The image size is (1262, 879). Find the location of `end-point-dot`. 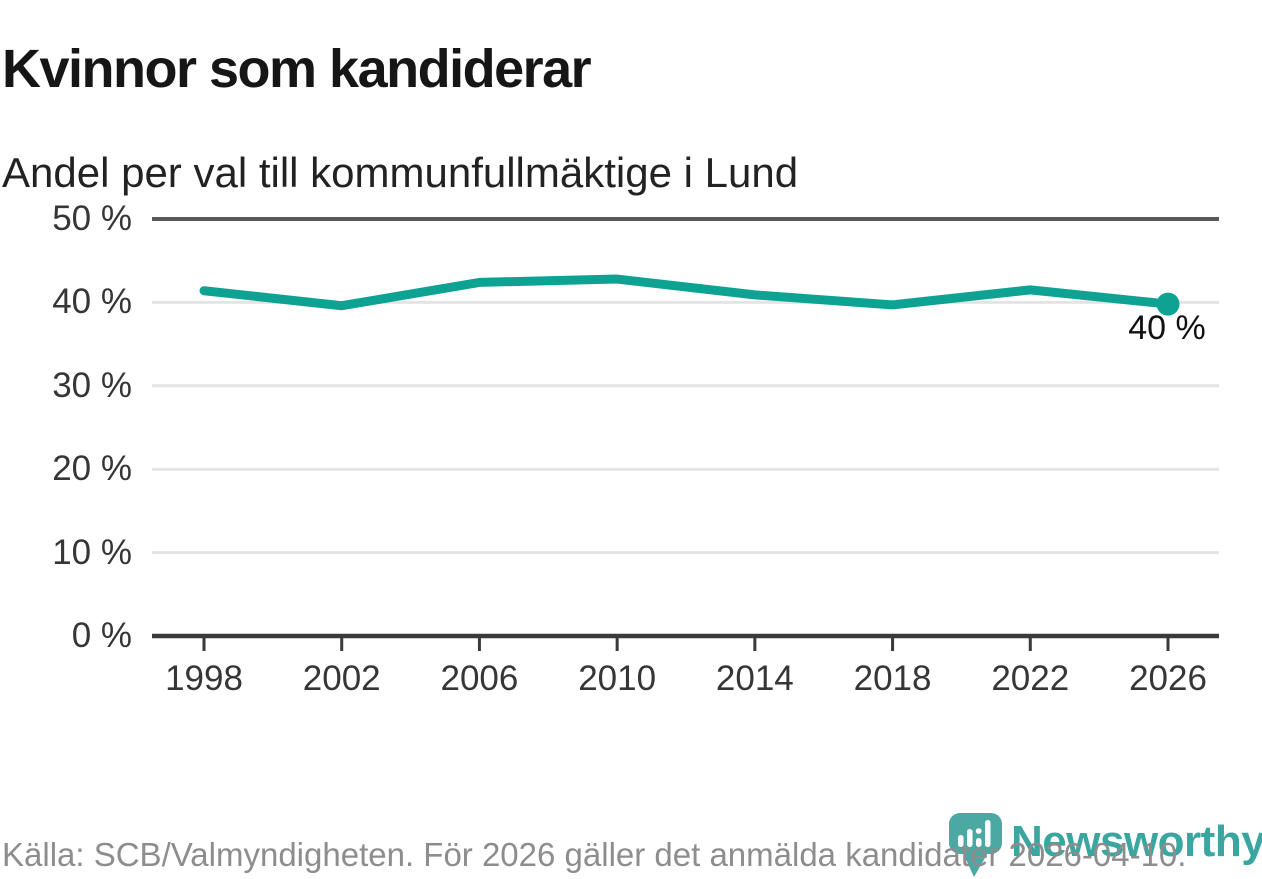

end-point-dot is located at coordinates (1168, 304).